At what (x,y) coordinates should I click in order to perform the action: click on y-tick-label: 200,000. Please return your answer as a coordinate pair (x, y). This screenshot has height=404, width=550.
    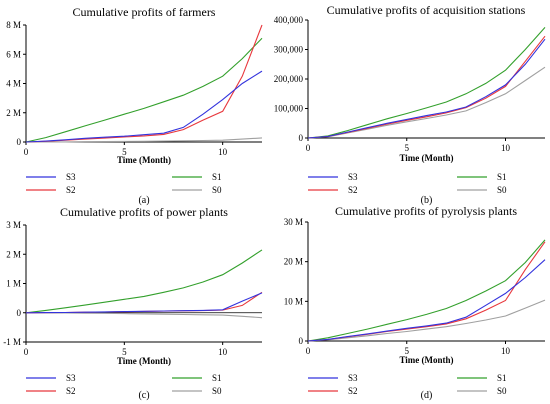
    Looking at the image, I should click on (289, 79).